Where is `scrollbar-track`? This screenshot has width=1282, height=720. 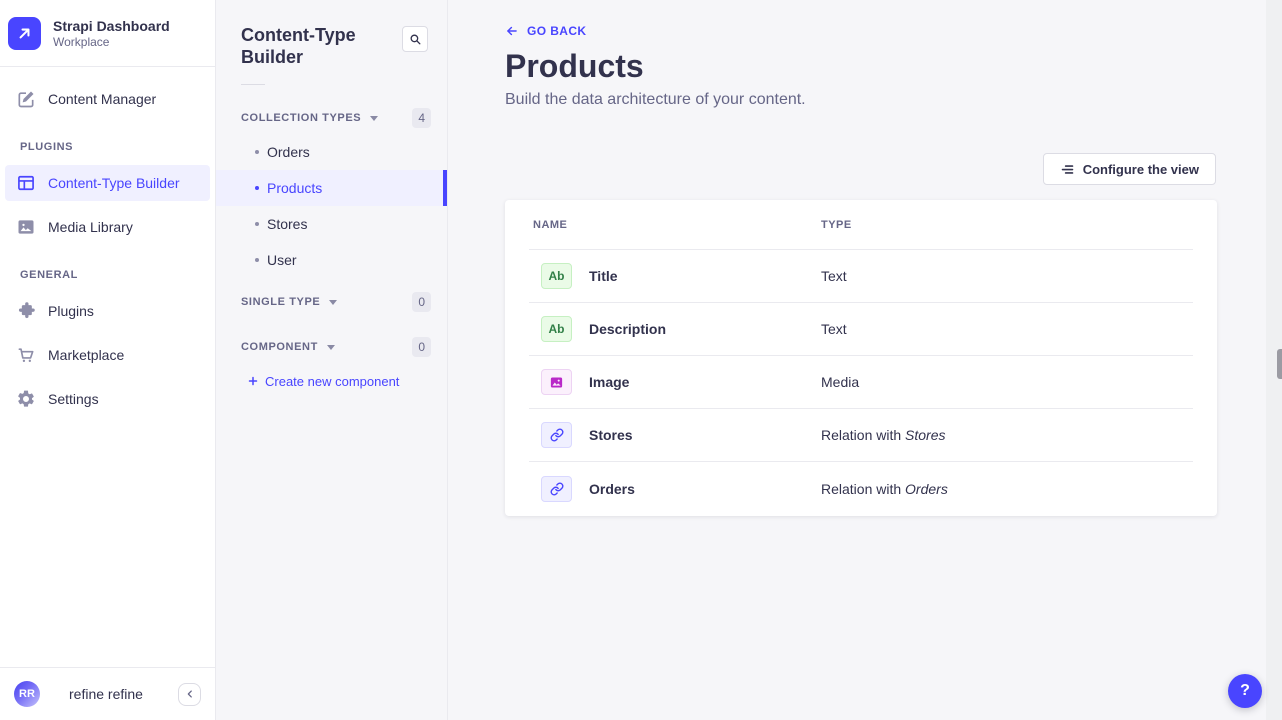 scrollbar-track is located at coordinates (1274, 360).